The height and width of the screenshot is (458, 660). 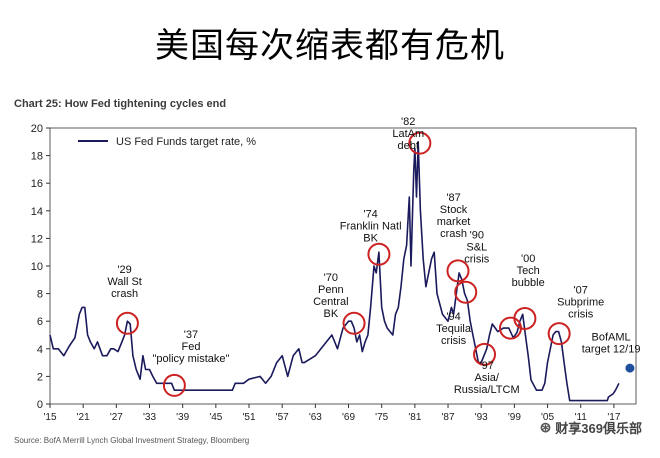 What do you see at coordinates (453, 317) in the screenshot?
I see `annotation-line: '94` at bounding box center [453, 317].